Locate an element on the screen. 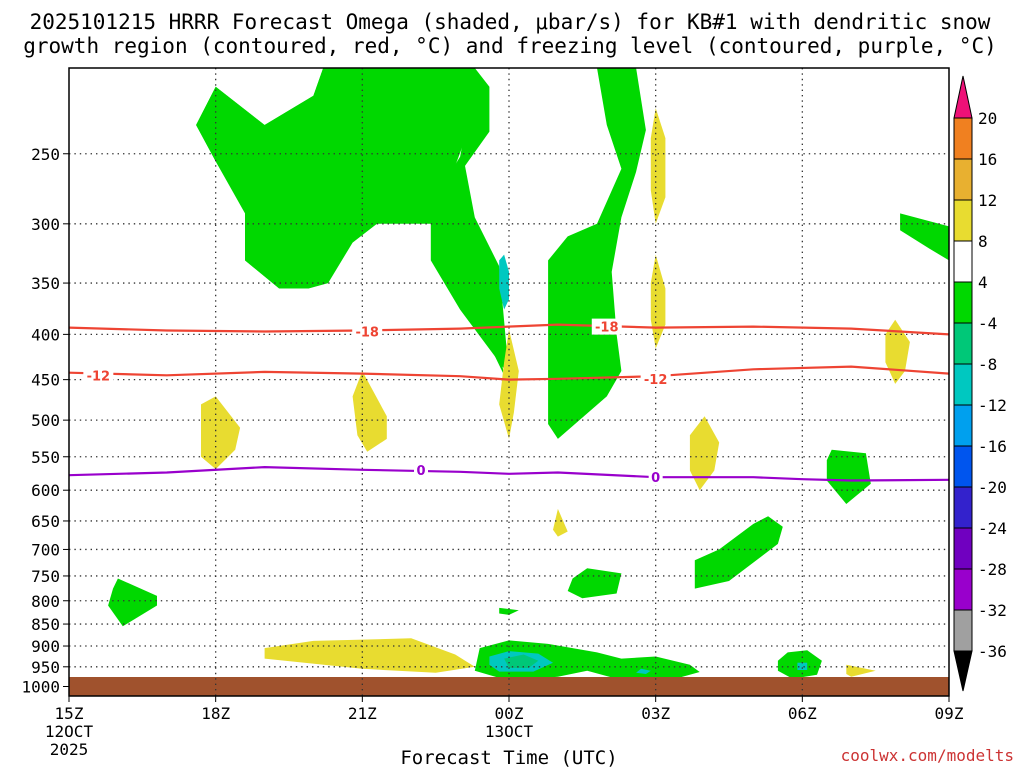  y-tick-label: 750 is located at coordinates (45, 576).